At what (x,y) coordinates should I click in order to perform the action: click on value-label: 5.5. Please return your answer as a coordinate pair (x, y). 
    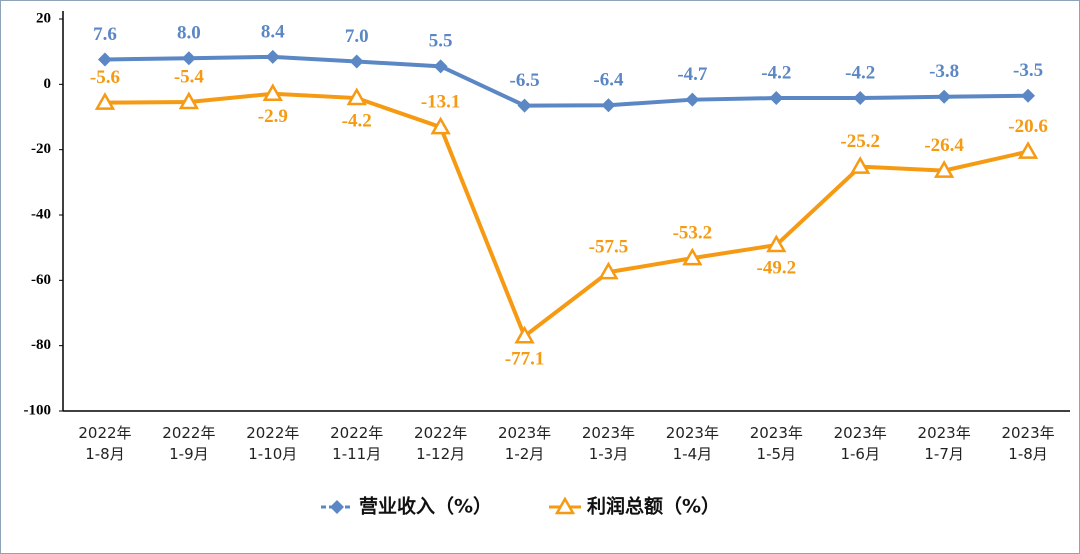
    Looking at the image, I should click on (441, 41).